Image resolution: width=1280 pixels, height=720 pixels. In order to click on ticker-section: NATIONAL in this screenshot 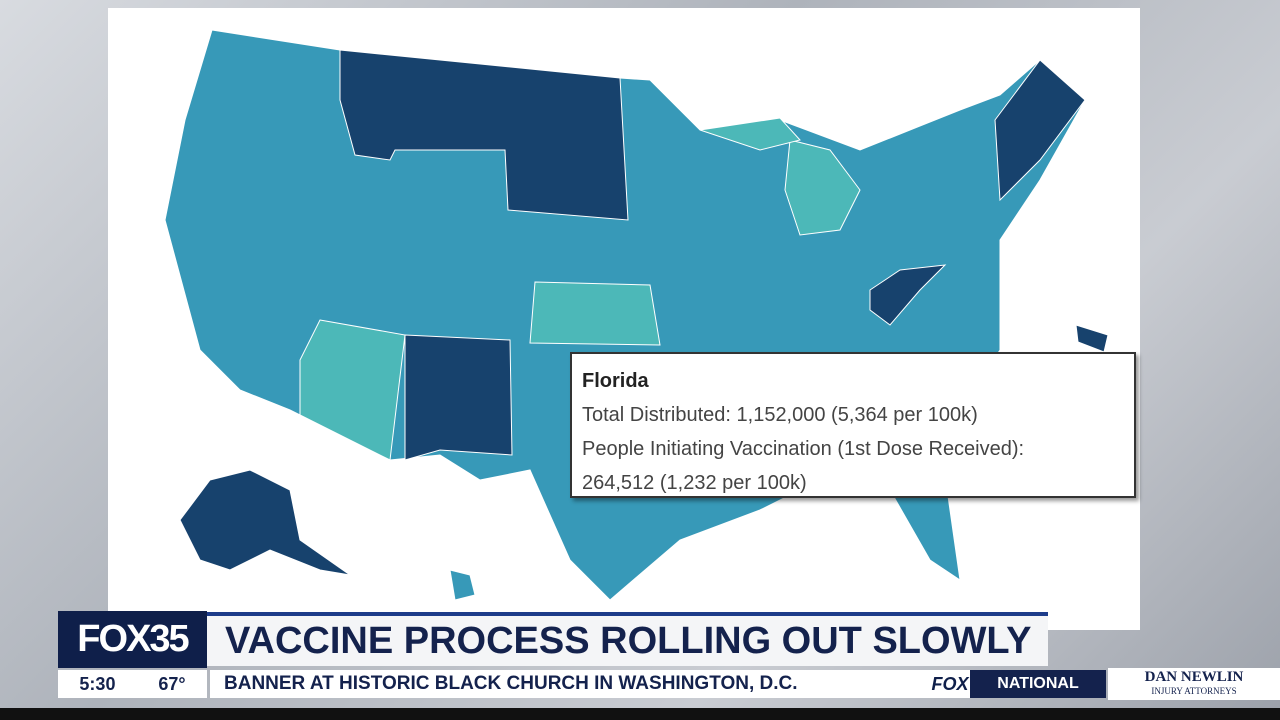, I will do `click(1038, 684)`.